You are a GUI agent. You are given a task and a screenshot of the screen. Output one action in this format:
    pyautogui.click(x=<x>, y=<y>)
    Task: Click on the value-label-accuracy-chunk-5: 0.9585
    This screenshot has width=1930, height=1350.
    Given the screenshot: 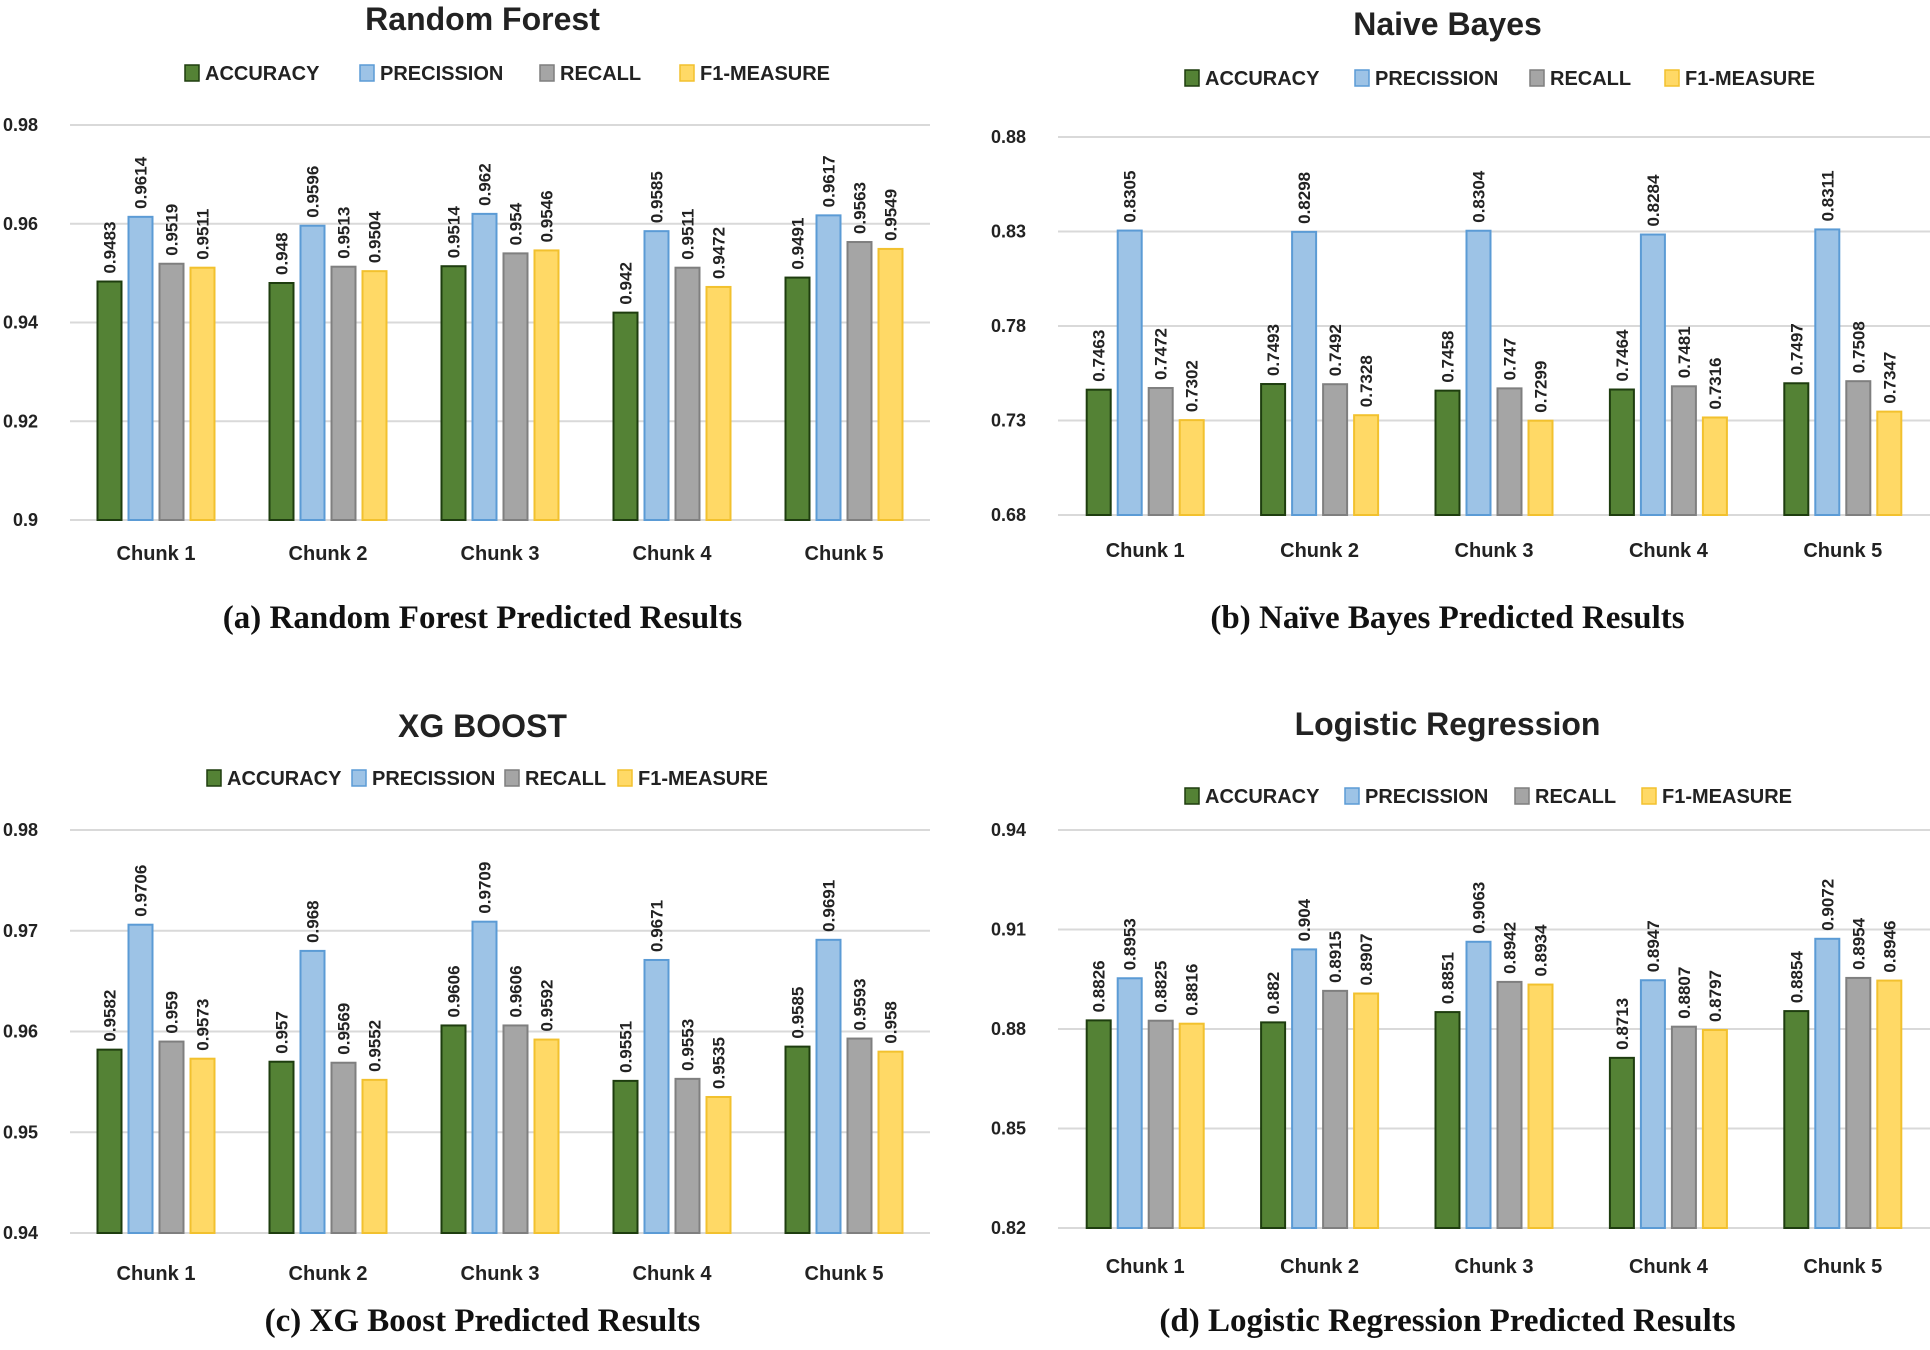 What is the action you would take?
    pyautogui.click(x=798, y=1013)
    